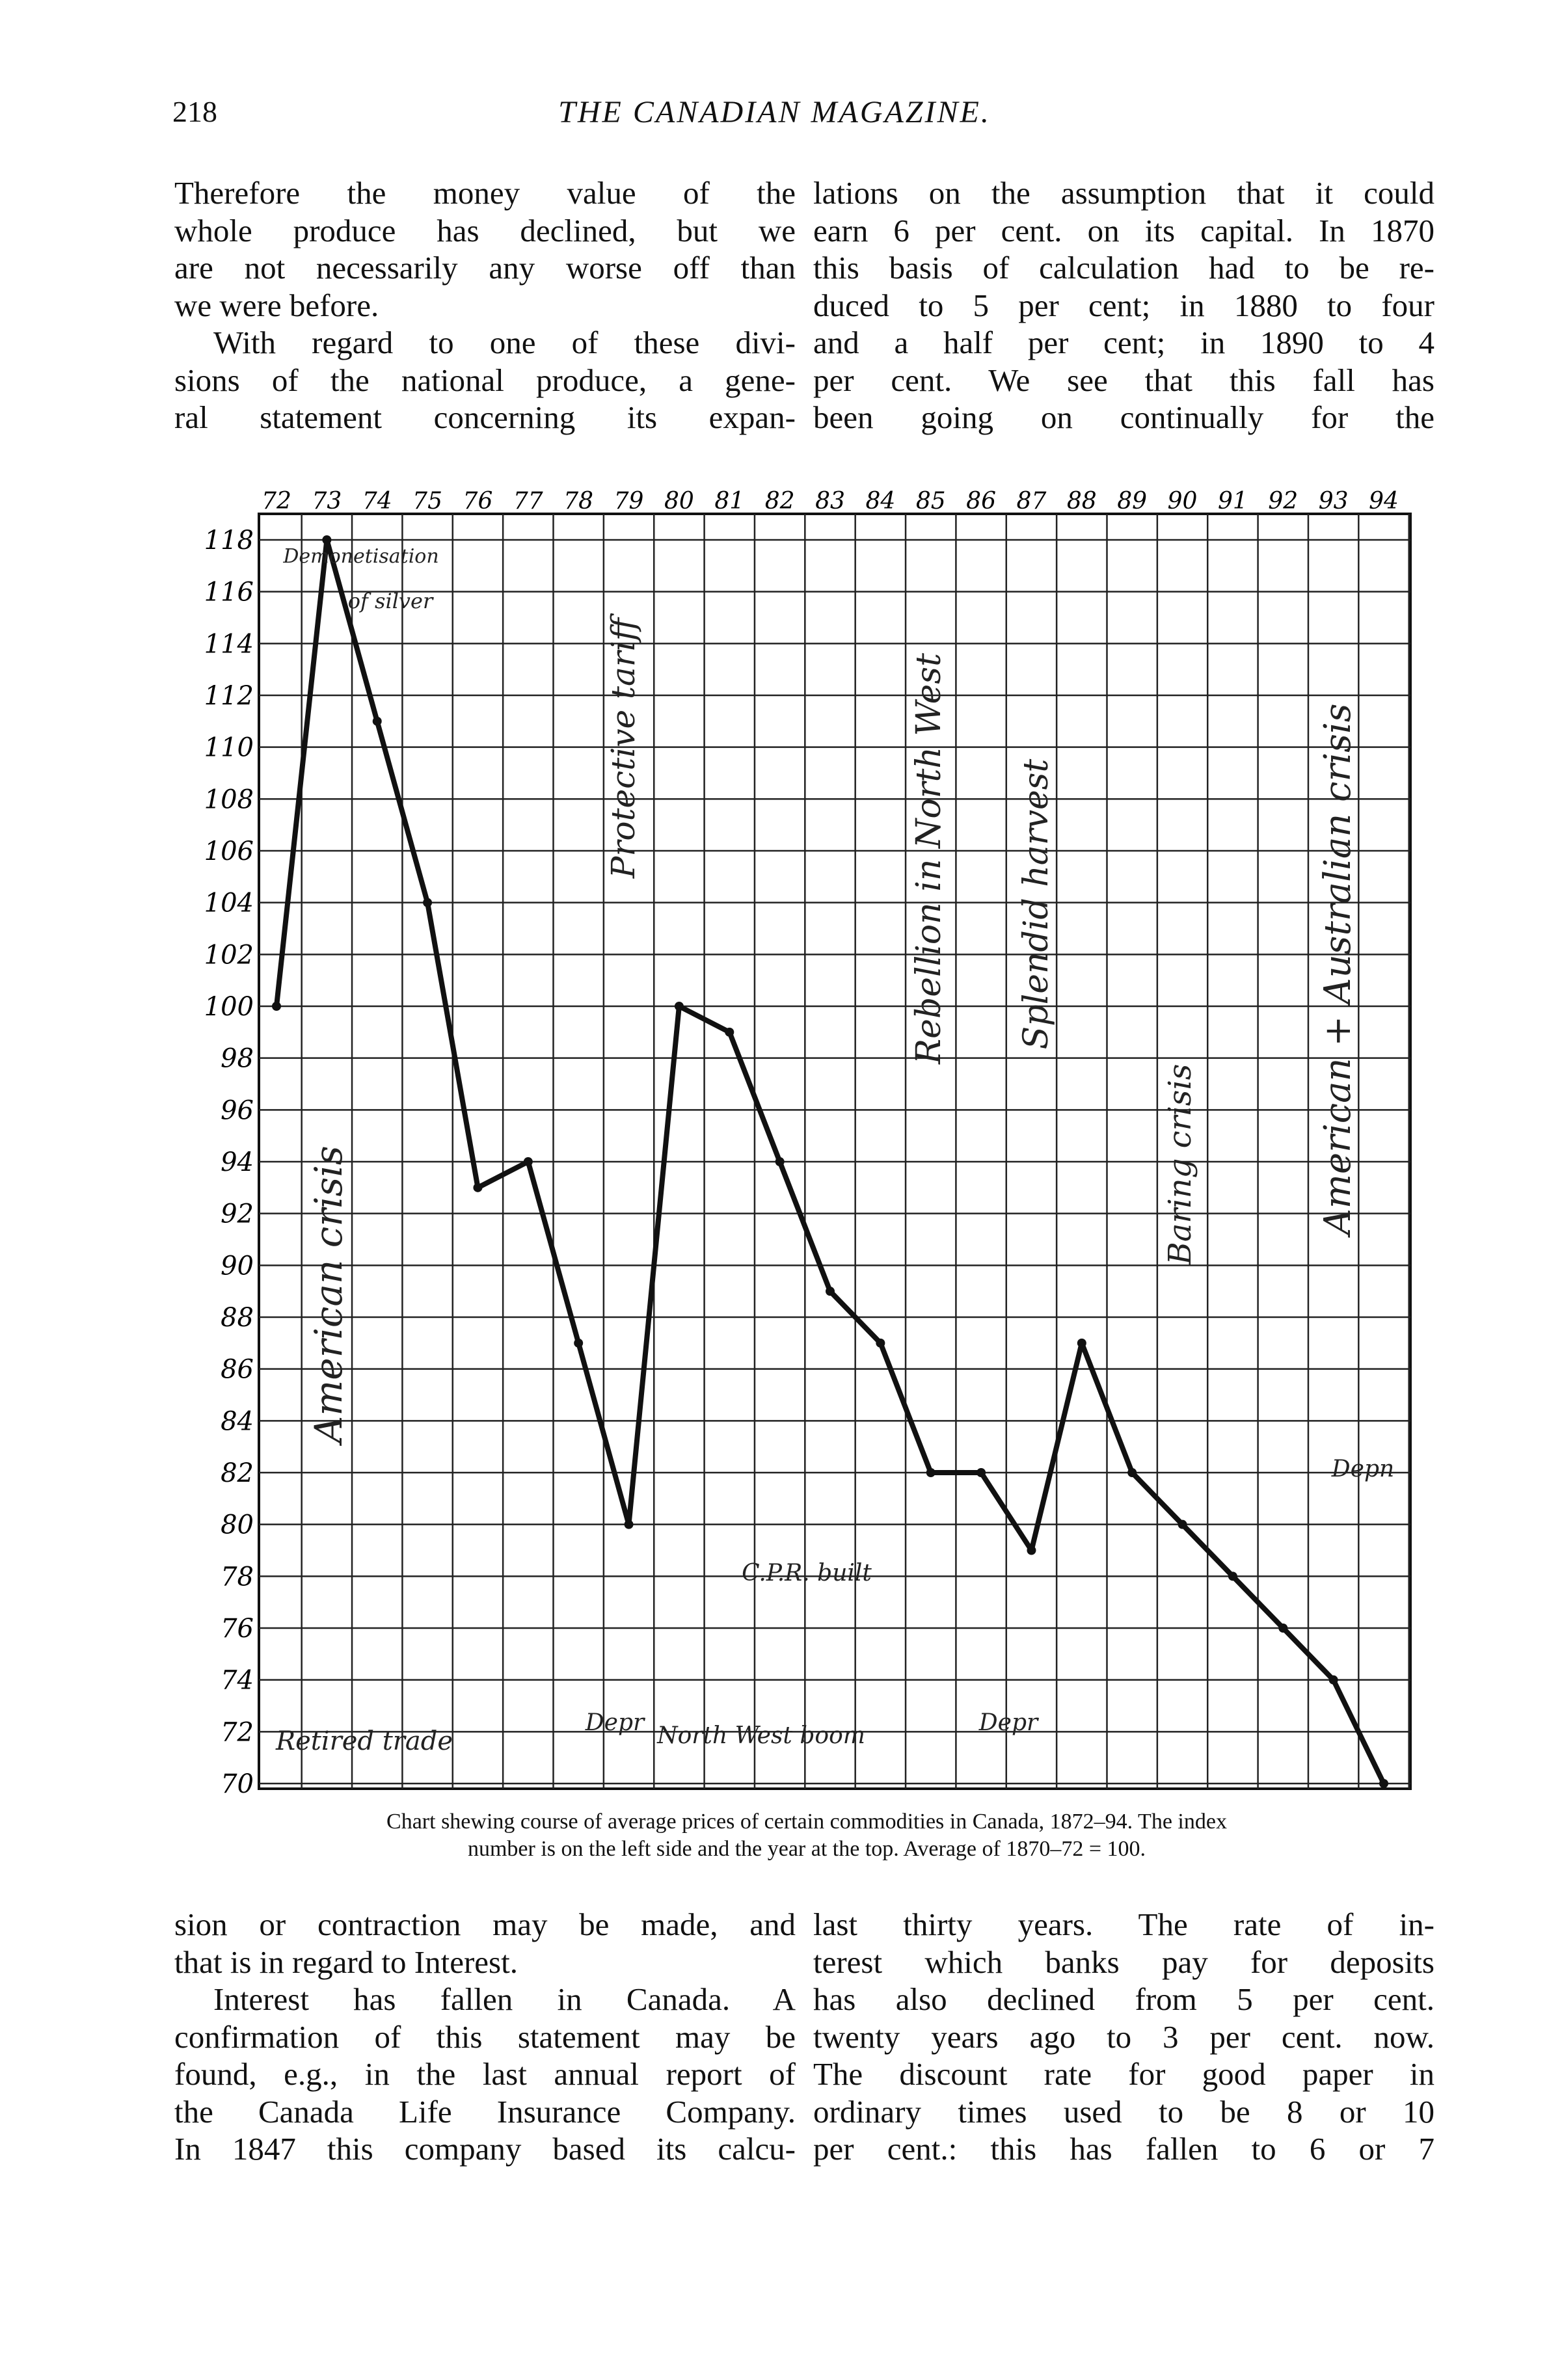  I want to click on x-tick-label: 80, so click(679, 502).